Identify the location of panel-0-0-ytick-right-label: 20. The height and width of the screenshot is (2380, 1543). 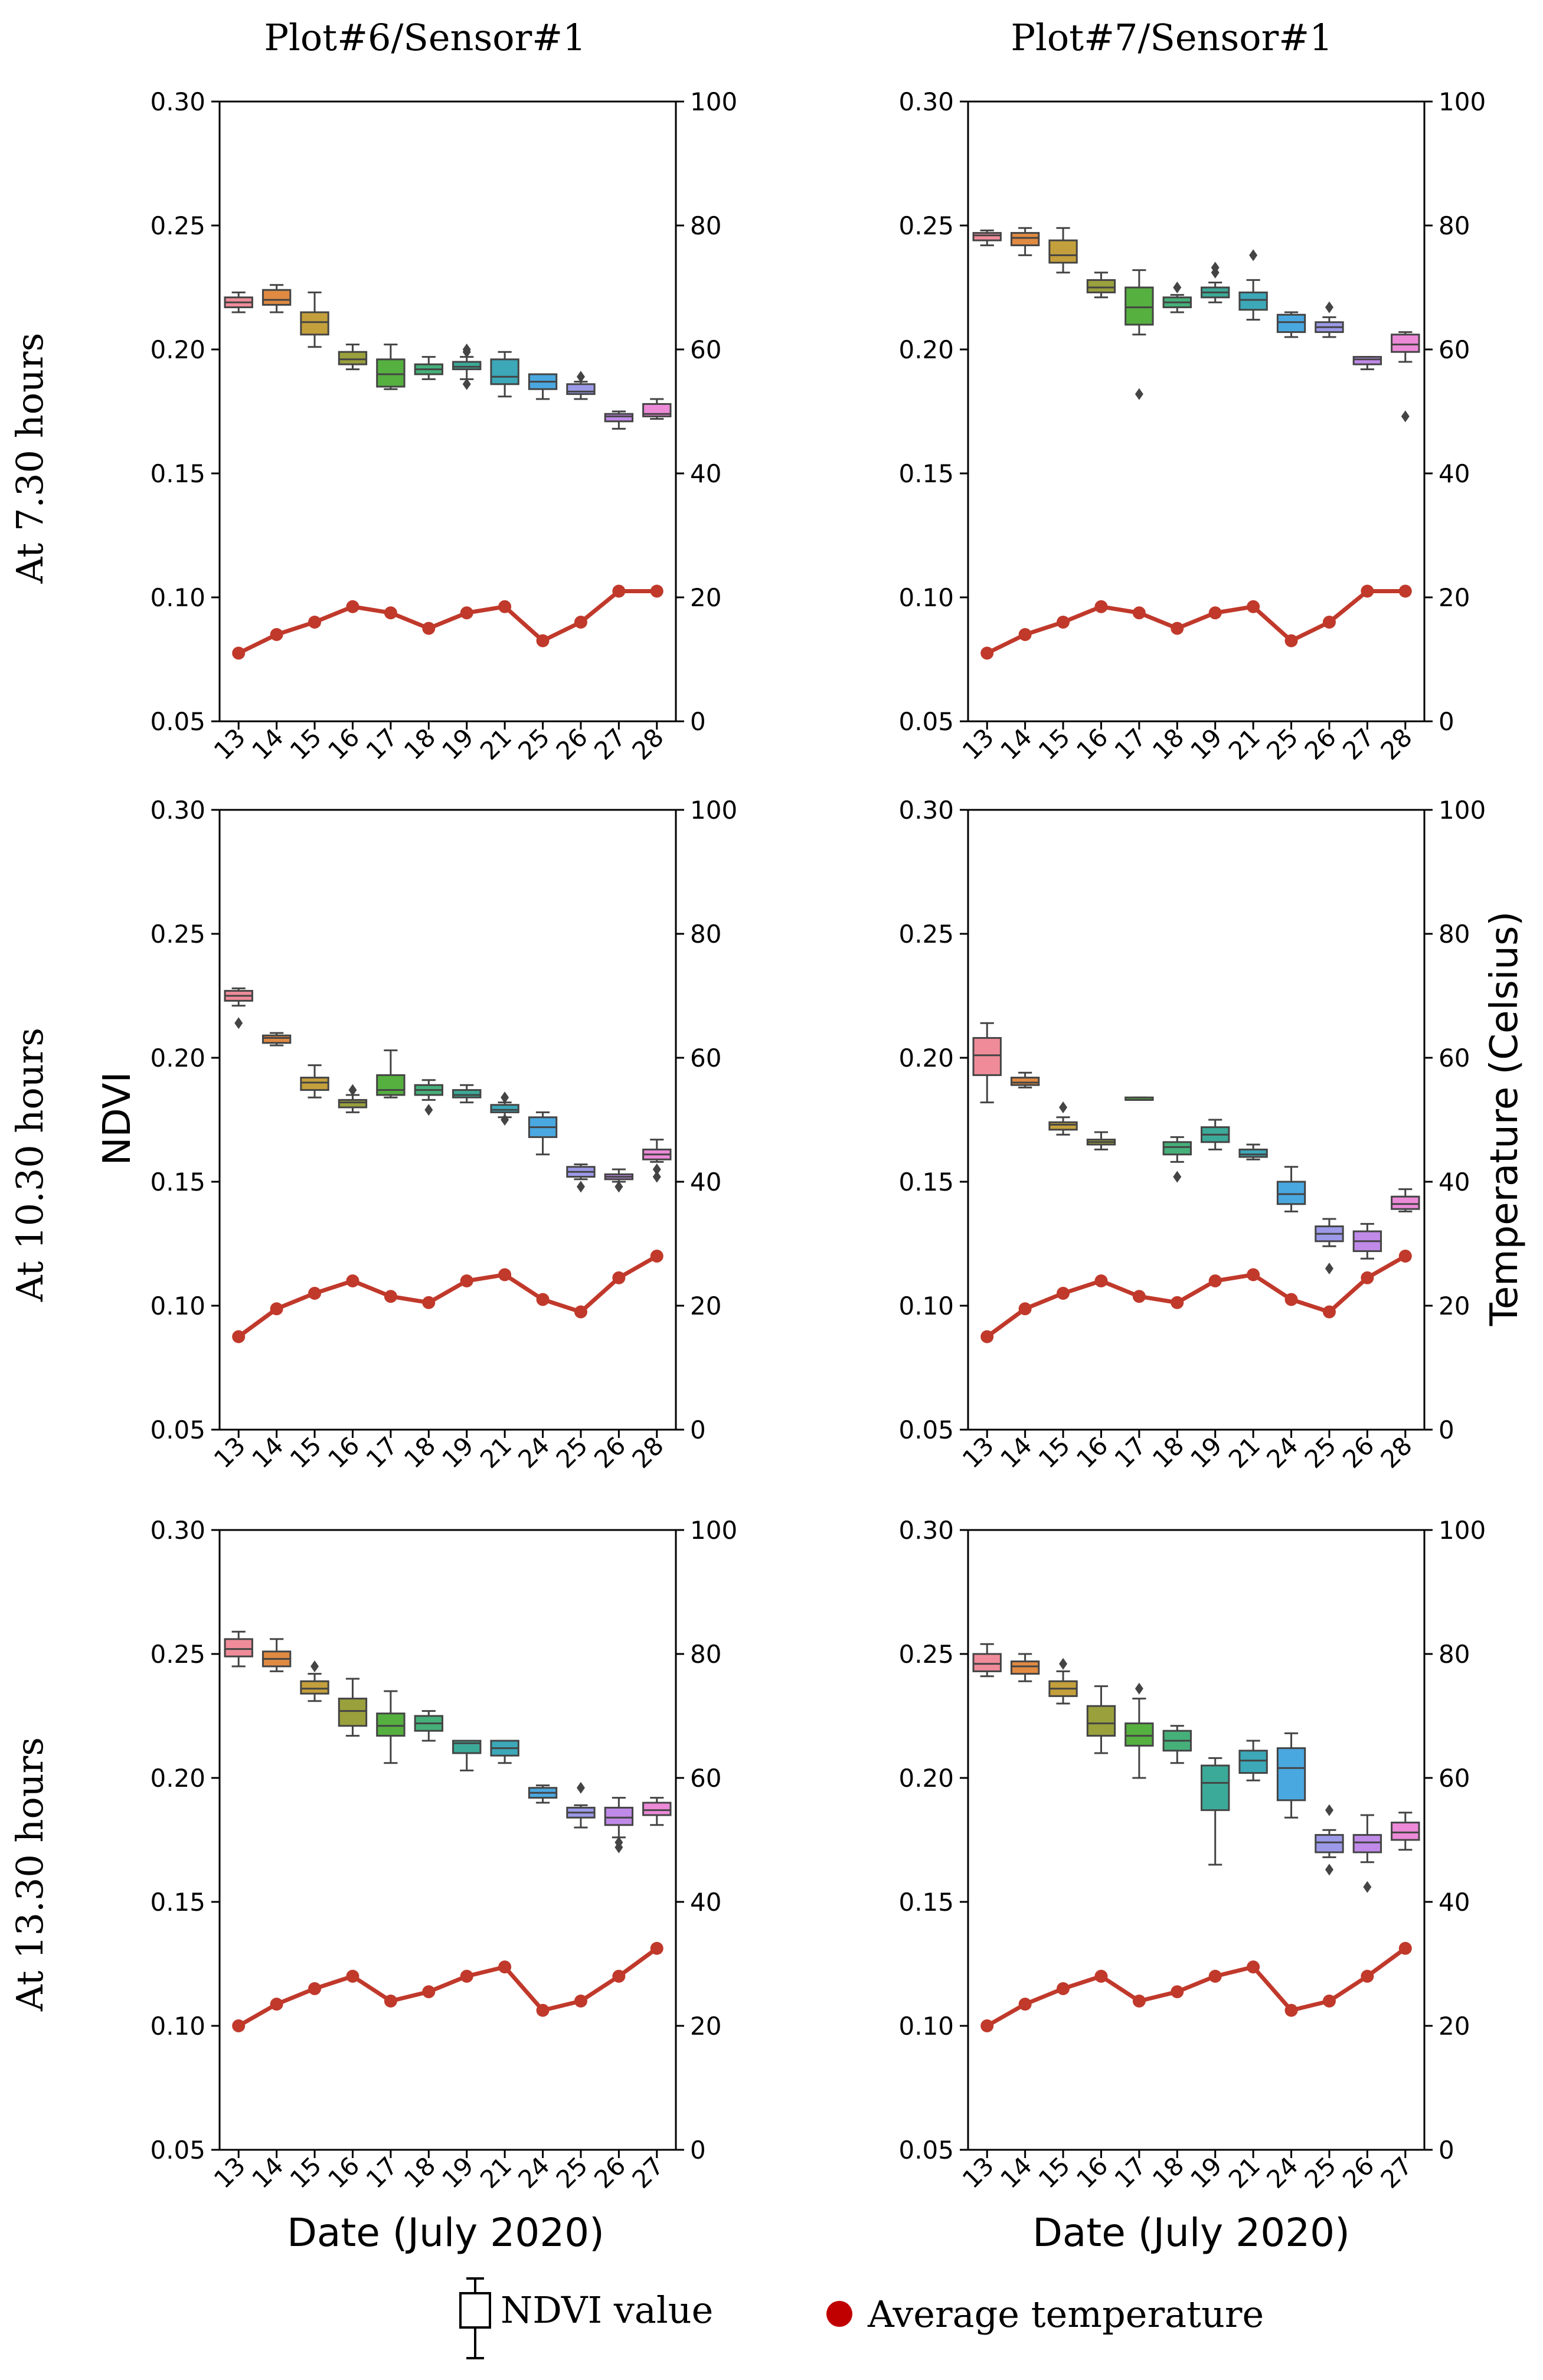
(705, 597).